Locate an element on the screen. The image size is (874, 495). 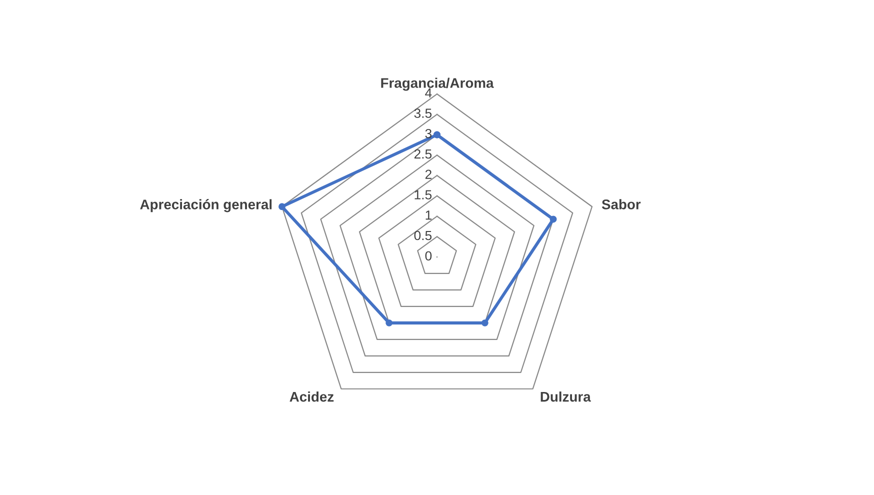
y-tick-label: 2.5 is located at coordinates (423, 154).